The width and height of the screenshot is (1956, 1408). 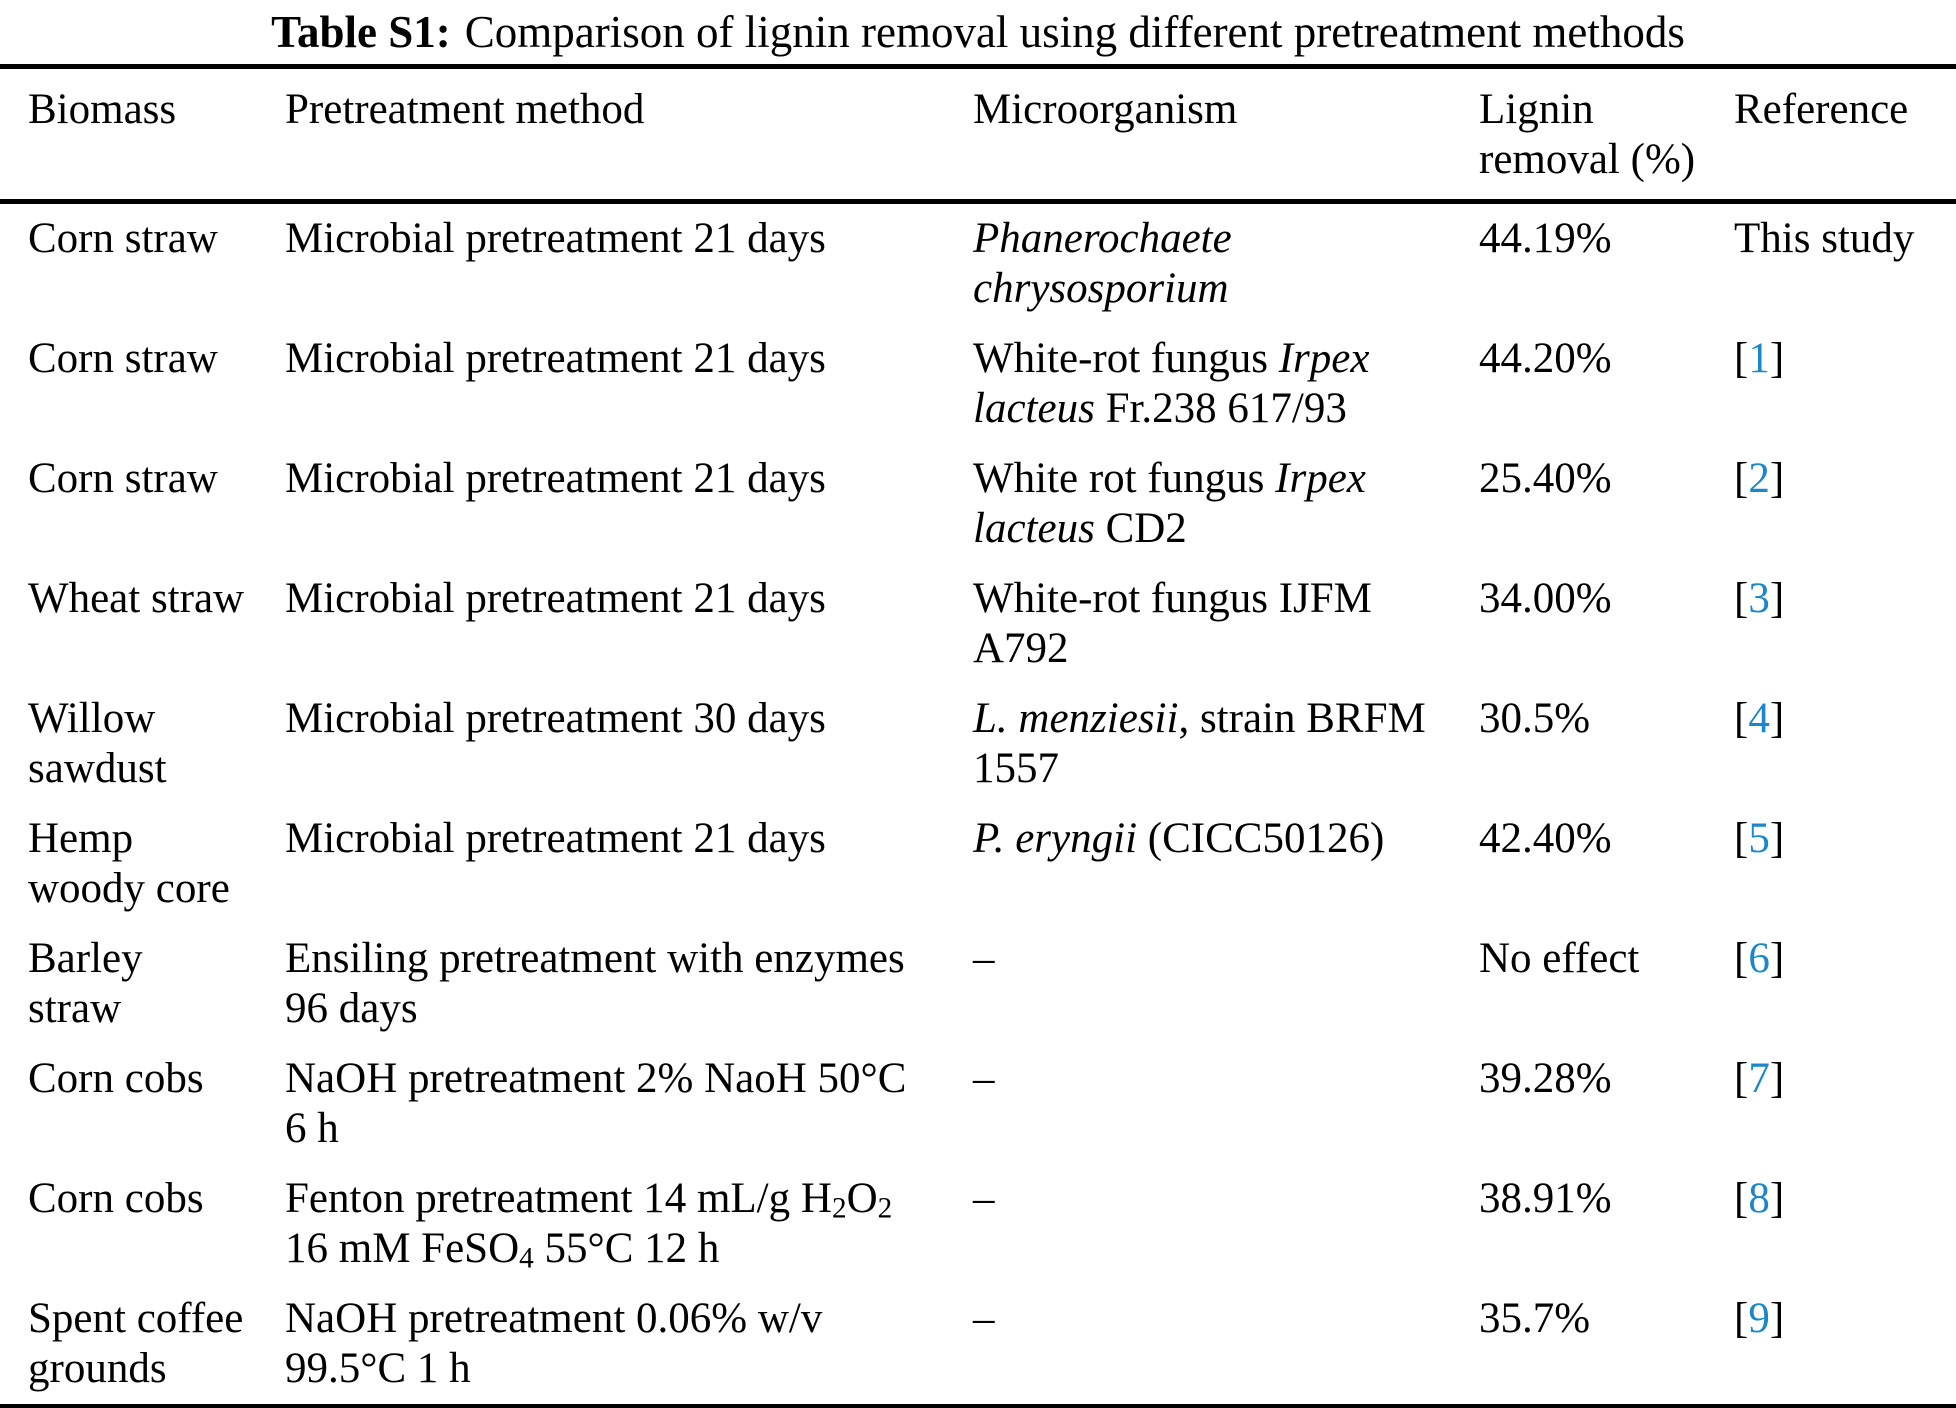 What do you see at coordinates (1545, 598) in the screenshot?
I see `cell-text: 34.00%` at bounding box center [1545, 598].